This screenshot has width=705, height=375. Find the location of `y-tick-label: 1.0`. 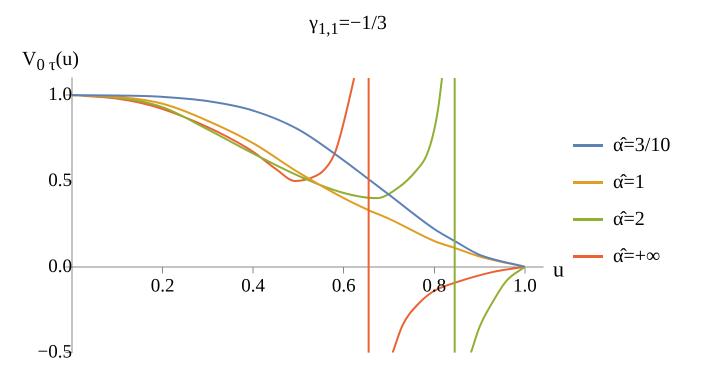

y-tick-label: 1.0 is located at coordinates (60, 95).